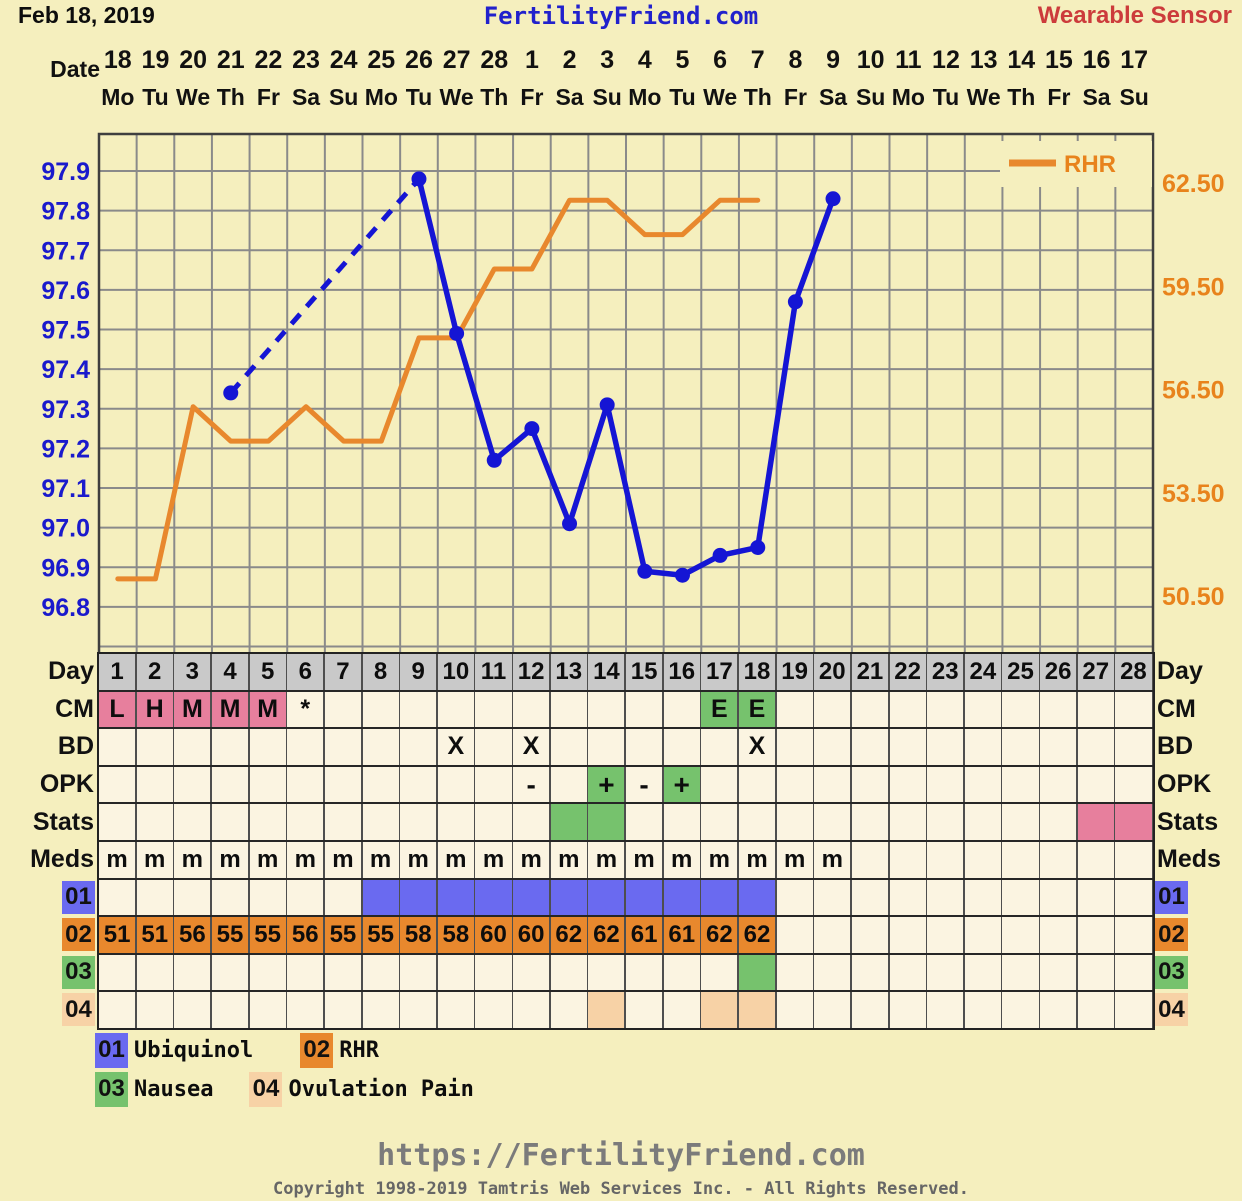  What do you see at coordinates (1096, 60) in the screenshot?
I see `date-column-label: 16` at bounding box center [1096, 60].